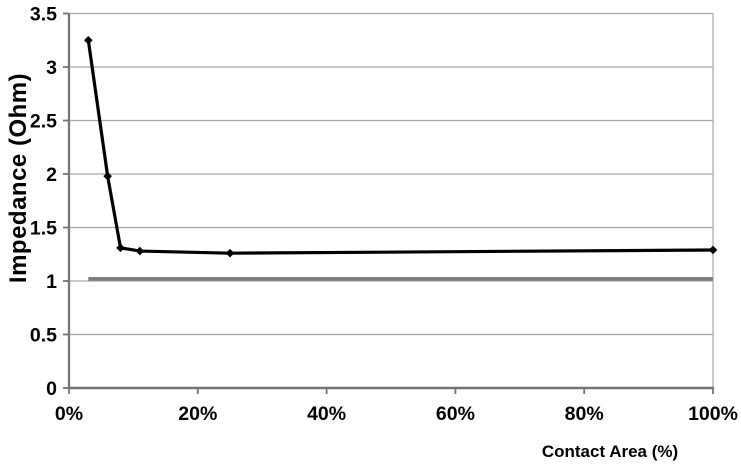 This screenshot has width=741, height=469. What do you see at coordinates (43, 336) in the screenshot?
I see `y-tick-label: 0.5` at bounding box center [43, 336].